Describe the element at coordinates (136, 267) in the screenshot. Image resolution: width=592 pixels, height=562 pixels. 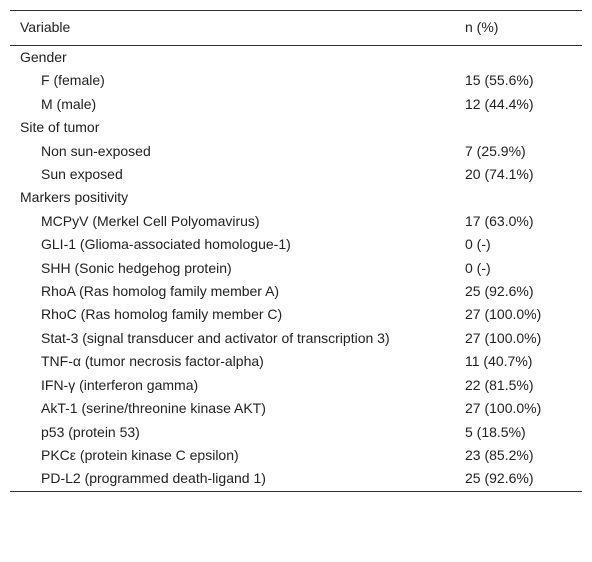
I see `item-label: SHH (Sonic hedgehog protein)` at that location.